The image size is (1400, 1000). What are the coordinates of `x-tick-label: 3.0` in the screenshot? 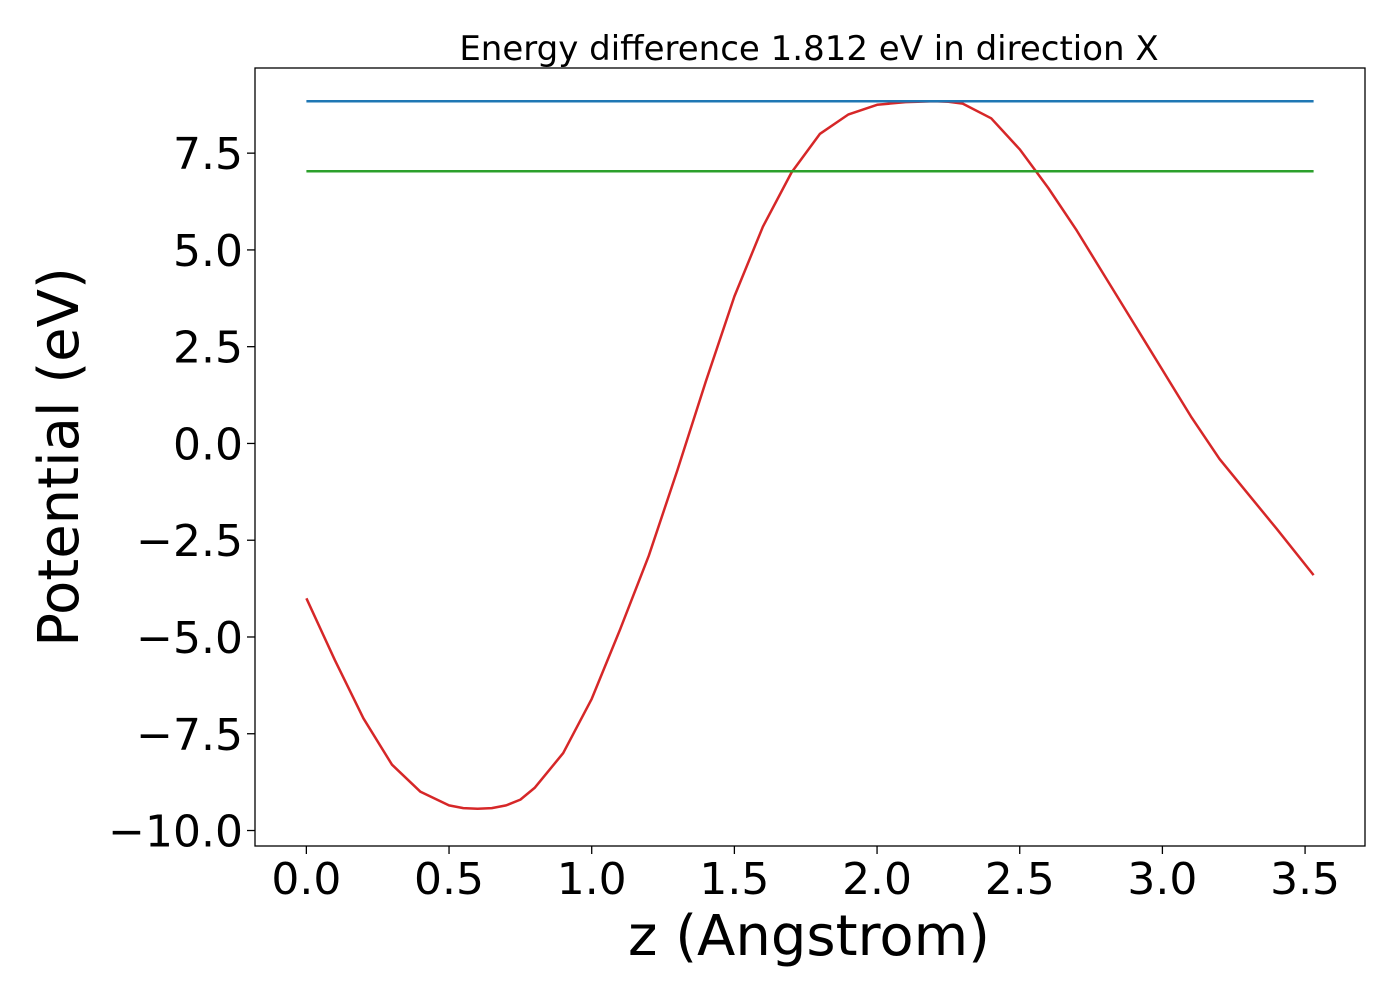 It's located at (1162, 879).